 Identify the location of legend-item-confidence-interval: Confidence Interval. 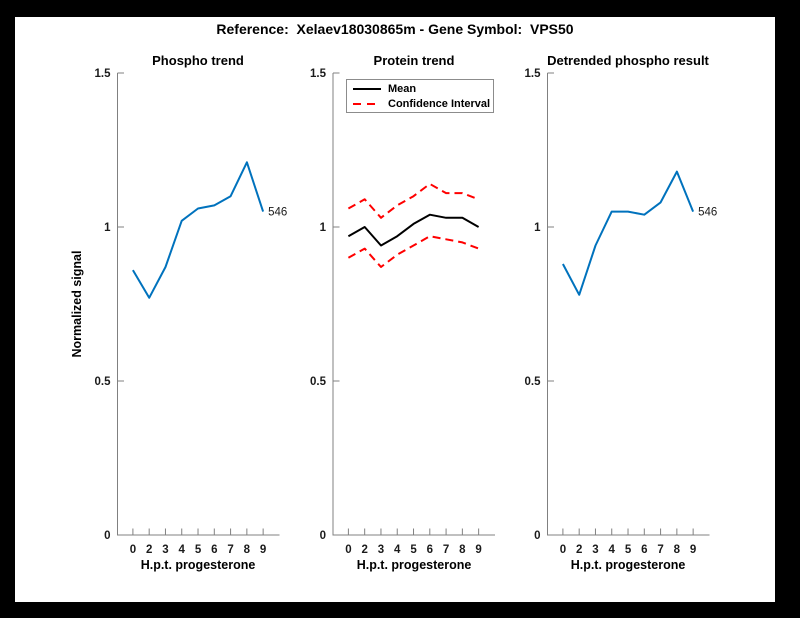
(423, 103).